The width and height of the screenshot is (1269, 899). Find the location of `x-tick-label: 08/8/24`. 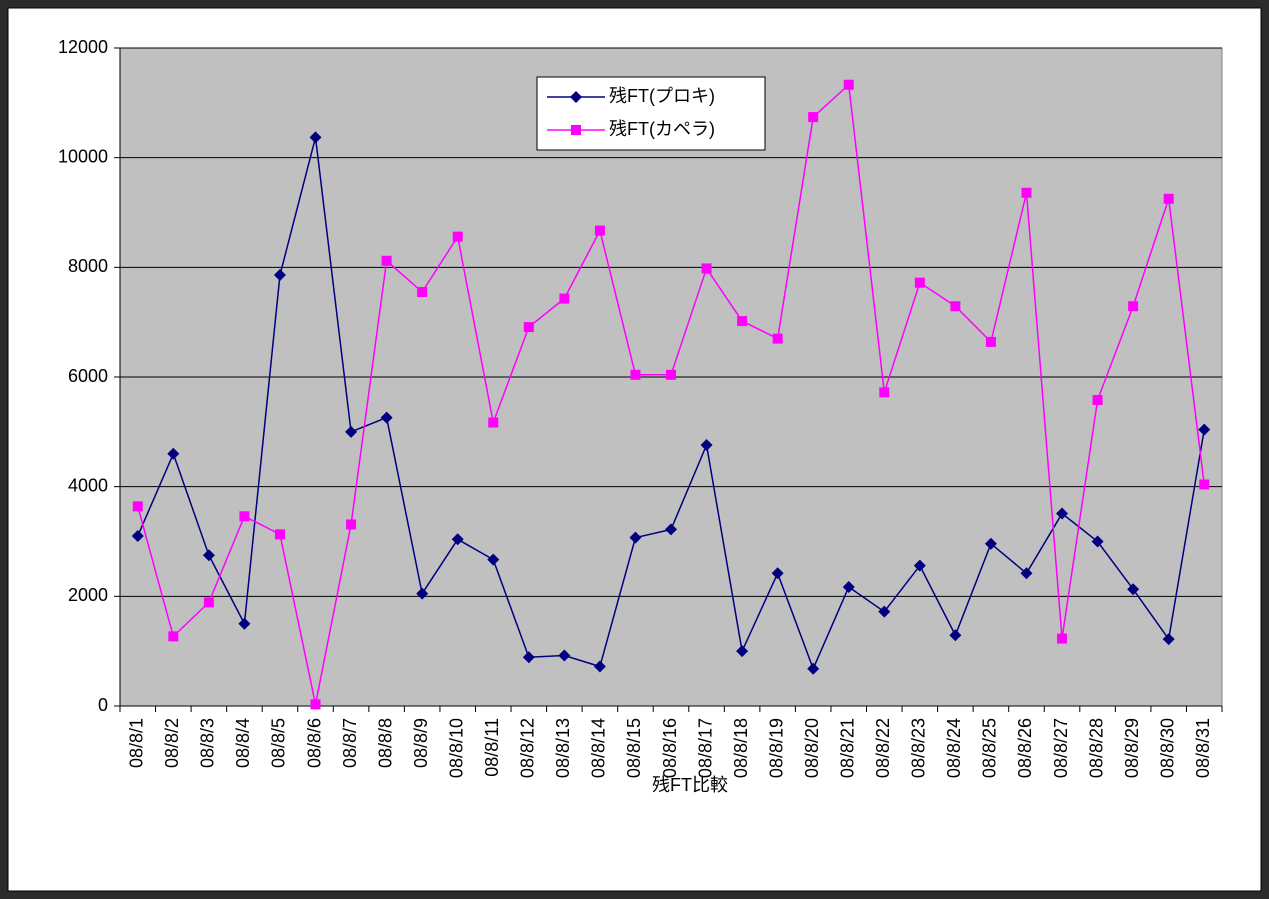

x-tick-label: 08/8/24 is located at coordinates (954, 748).